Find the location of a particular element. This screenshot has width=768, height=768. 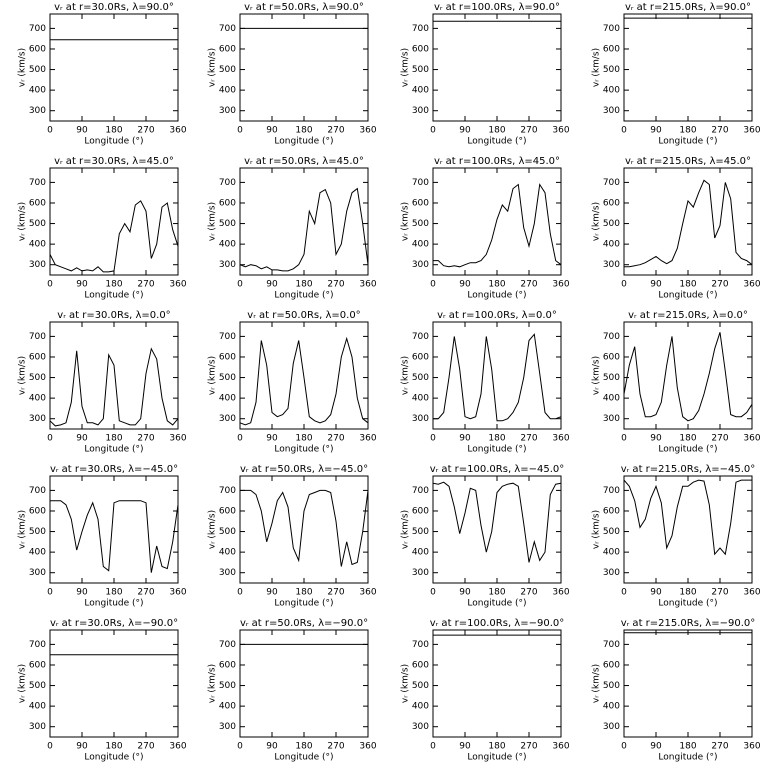

panel-title: vᵣ at r=30.0Rs, λ=−45.0° is located at coordinates (114, 469).